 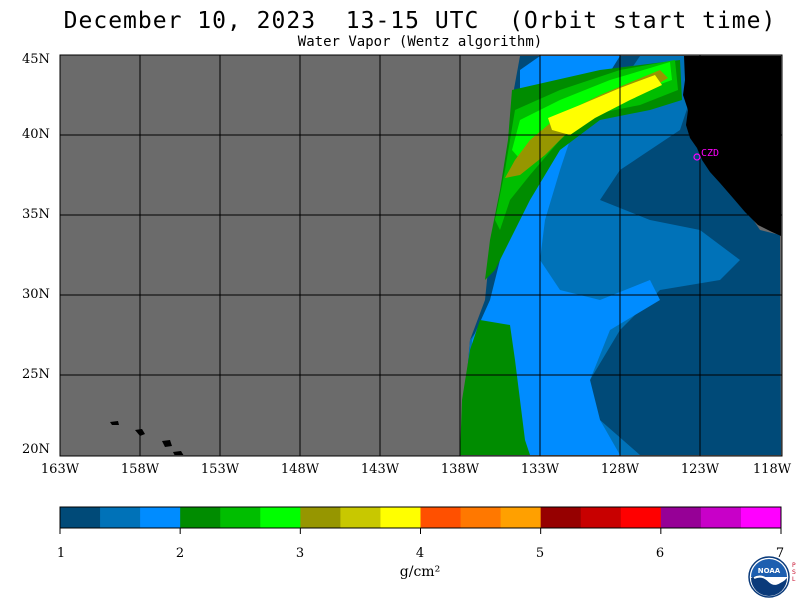 What do you see at coordinates (380, 469) in the screenshot?
I see `lon-label-143w: 143W` at bounding box center [380, 469].